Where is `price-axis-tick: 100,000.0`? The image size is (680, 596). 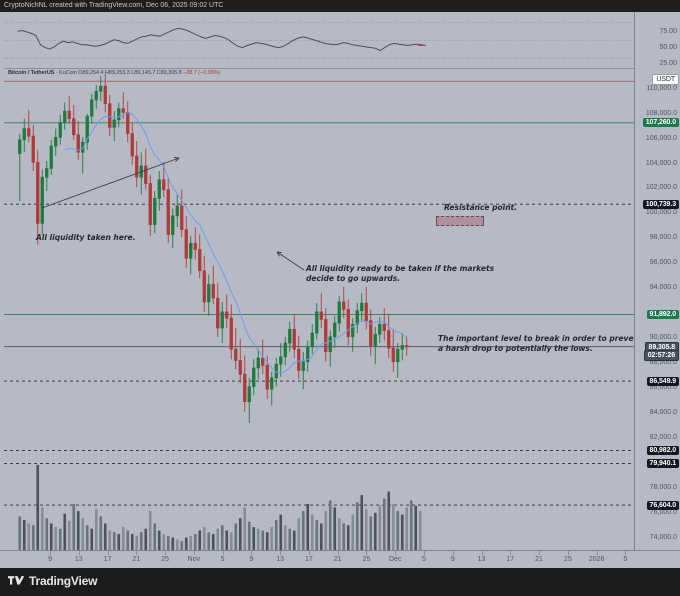
price-axis-tick: 100,000.0 is located at coordinates (661, 213).